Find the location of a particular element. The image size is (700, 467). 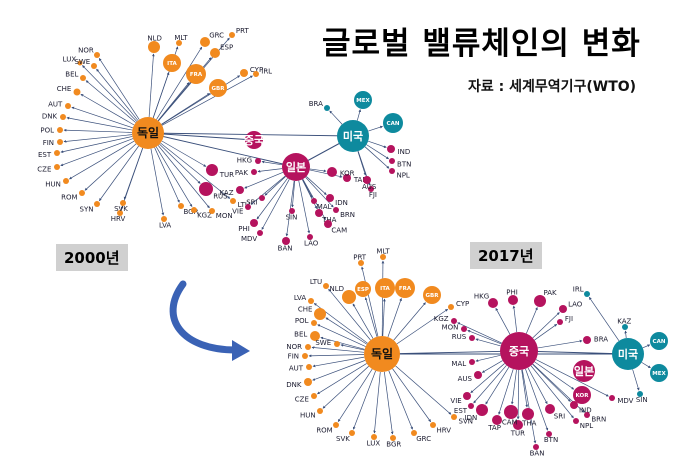

node-label-aus: AUS is located at coordinates (465, 379).